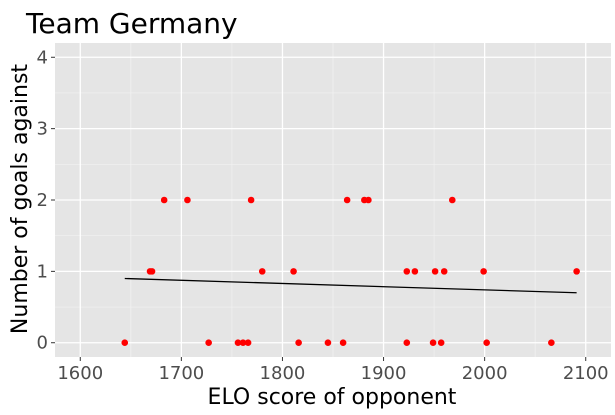  Describe the element at coordinates (42, 271) in the screenshot. I see `y-tick-label: 1` at that location.